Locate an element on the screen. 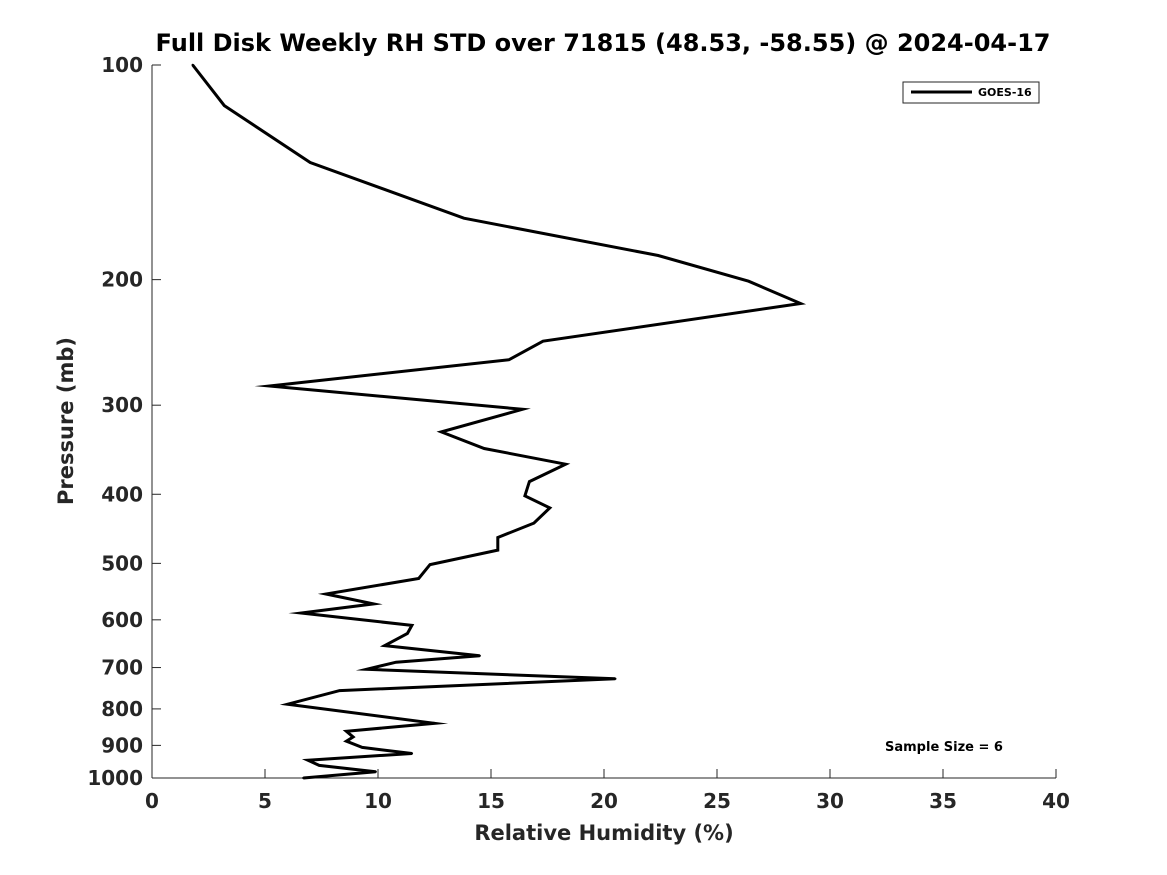 The image size is (1167, 875). y-tick-label-400: 400 is located at coordinates (122, 494).